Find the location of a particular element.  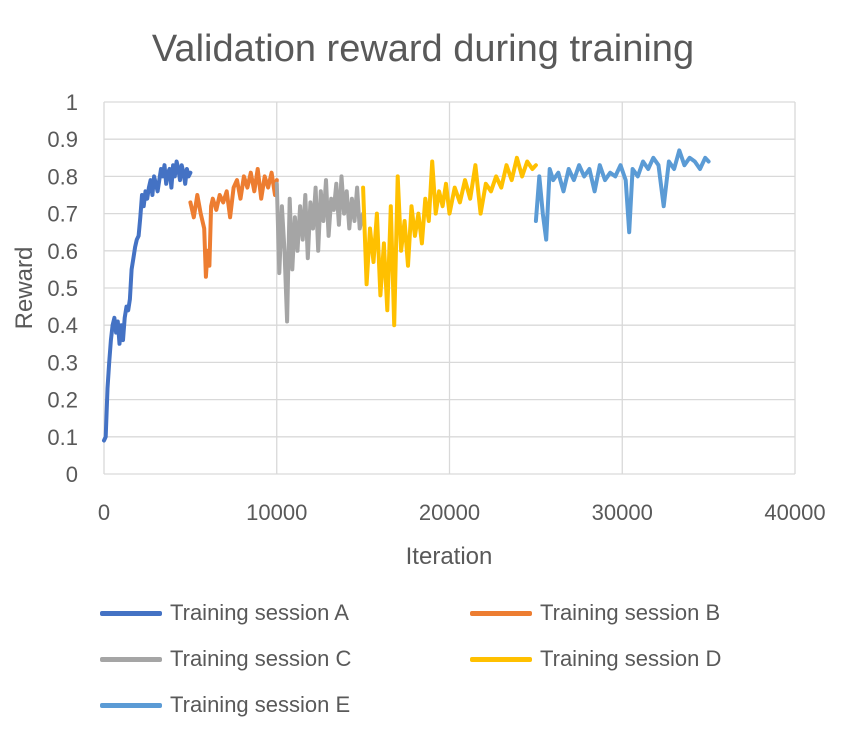

legend-item-b: Training session B is located at coordinates (595, 613).